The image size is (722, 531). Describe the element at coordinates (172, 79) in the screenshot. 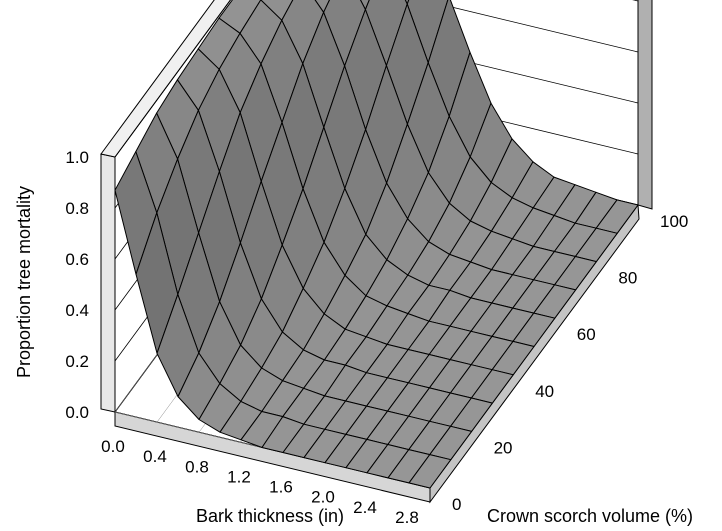

I see `y-gridline` at that location.